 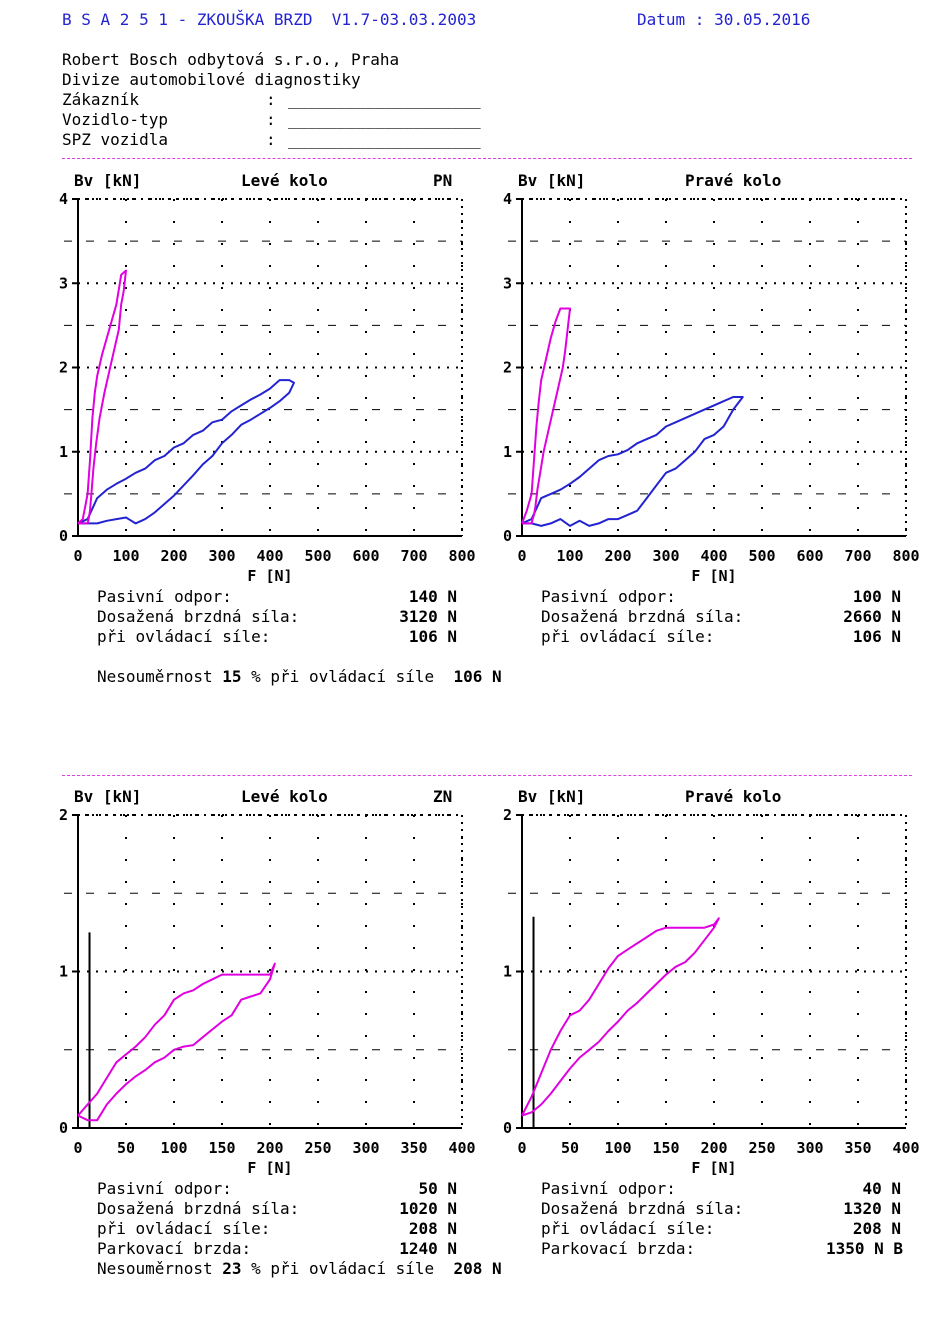 What do you see at coordinates (284, 180) in the screenshot?
I see `front-left-title: Levé kolo` at bounding box center [284, 180].